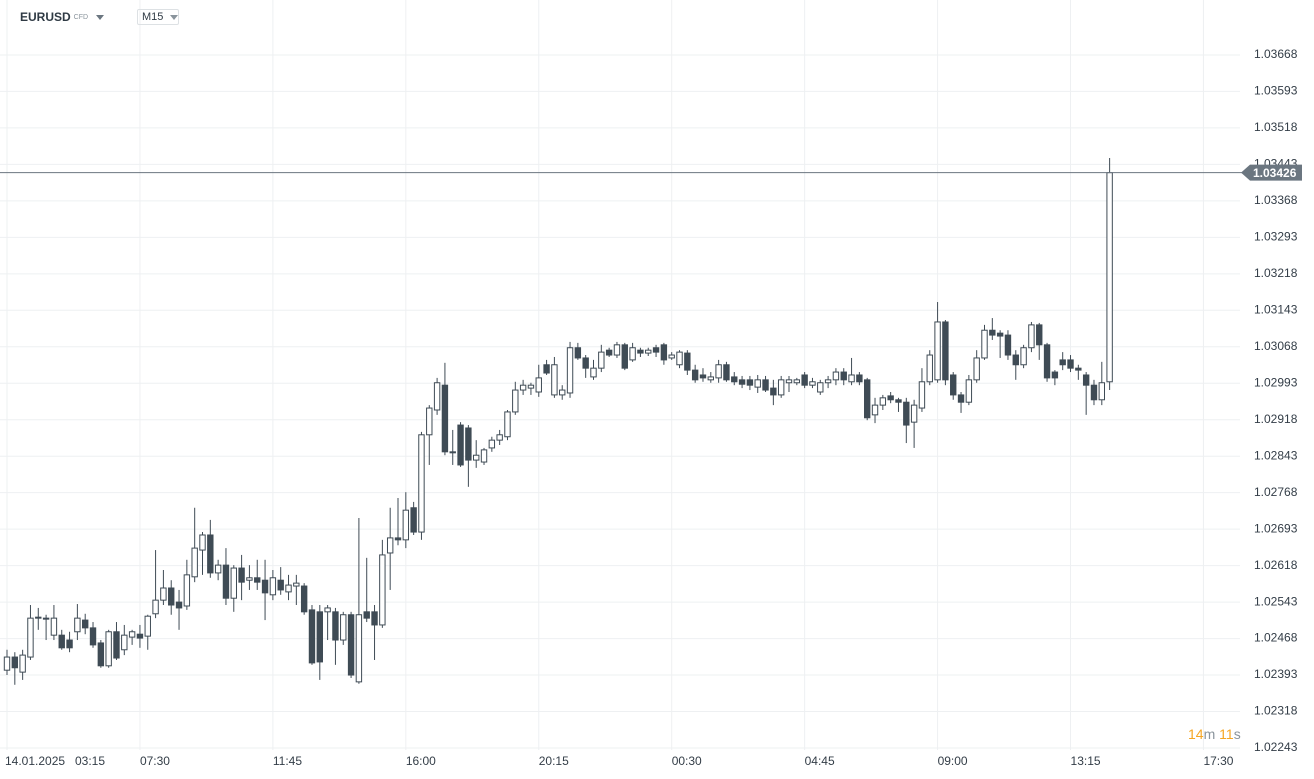 The width and height of the screenshot is (1314, 779). What do you see at coordinates (100, 17) in the screenshot?
I see `dropdown-caret` at bounding box center [100, 17].